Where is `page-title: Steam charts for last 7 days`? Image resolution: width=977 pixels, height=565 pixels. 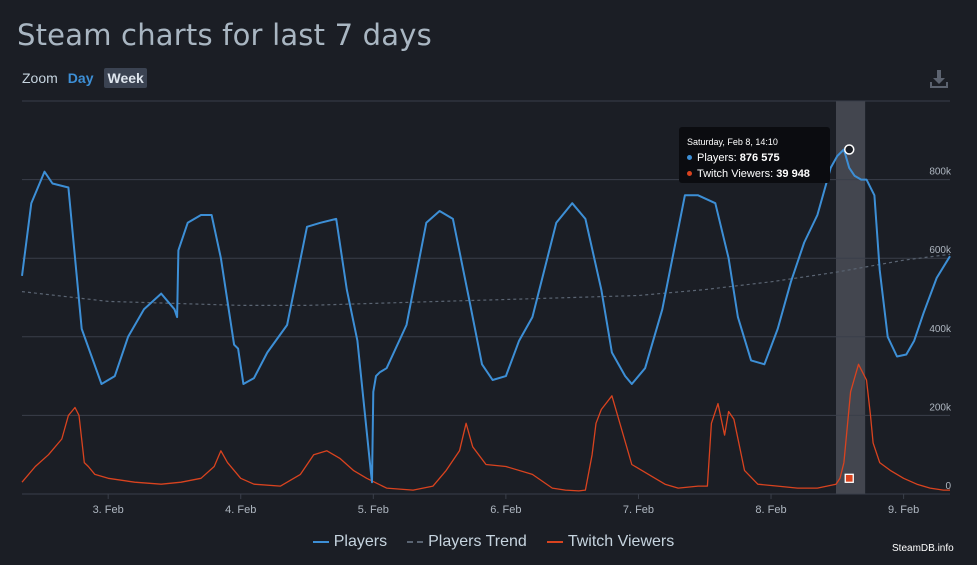 page-title: Steam charts for last 7 days is located at coordinates (224, 35).